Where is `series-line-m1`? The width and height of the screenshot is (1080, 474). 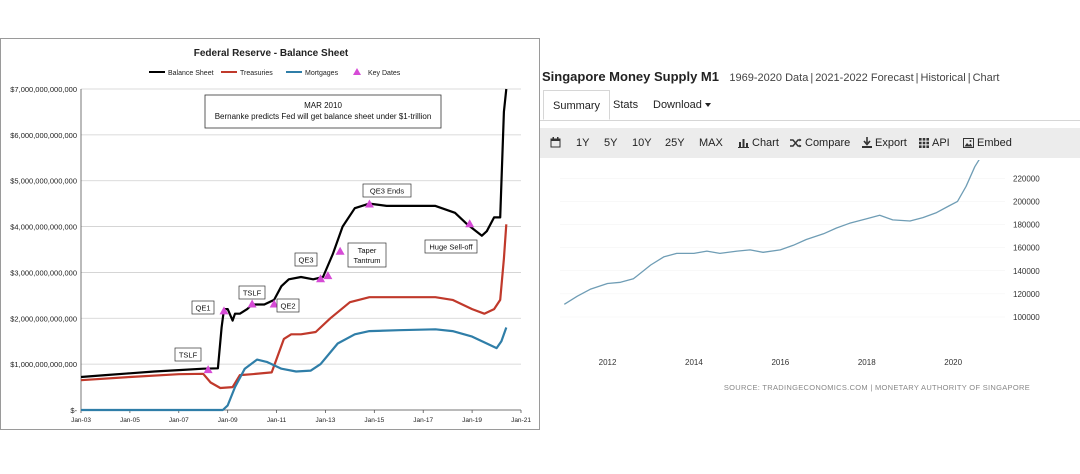 series-line-m1 is located at coordinates (771, 232).